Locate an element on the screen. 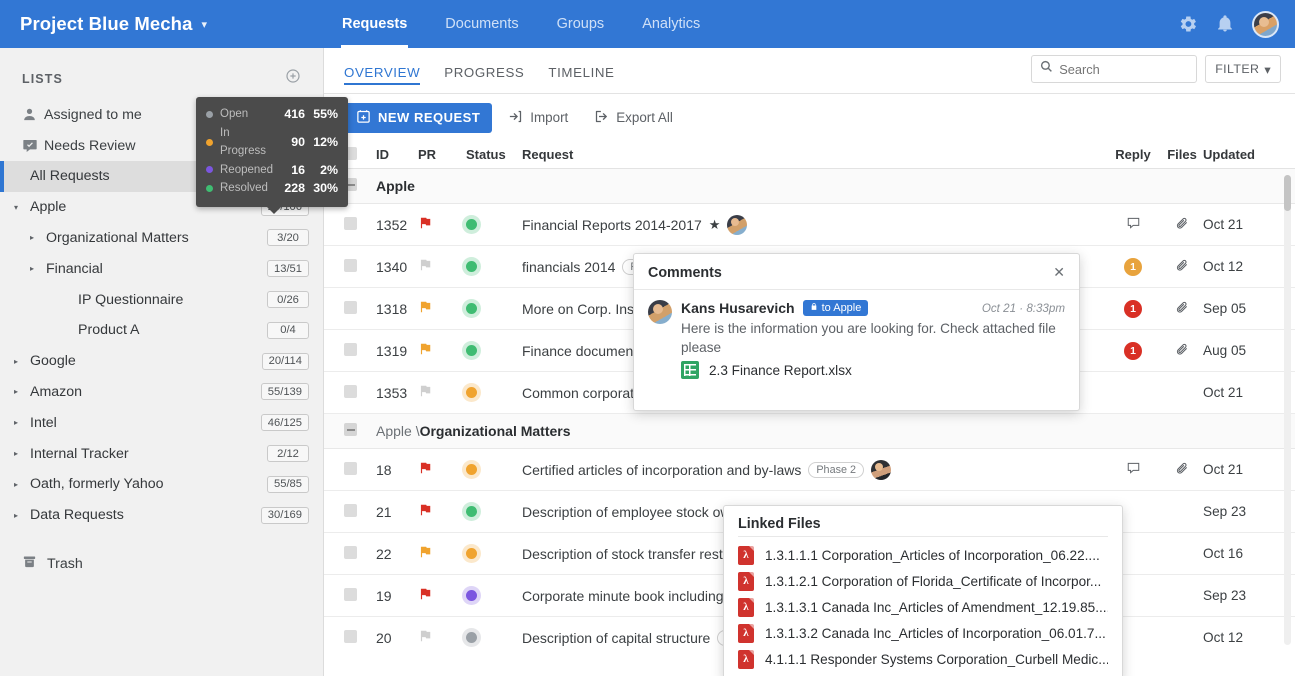 This screenshot has width=1295, height=676. sidebar-item-google: ▸ Google 20/114 is located at coordinates (161, 361).